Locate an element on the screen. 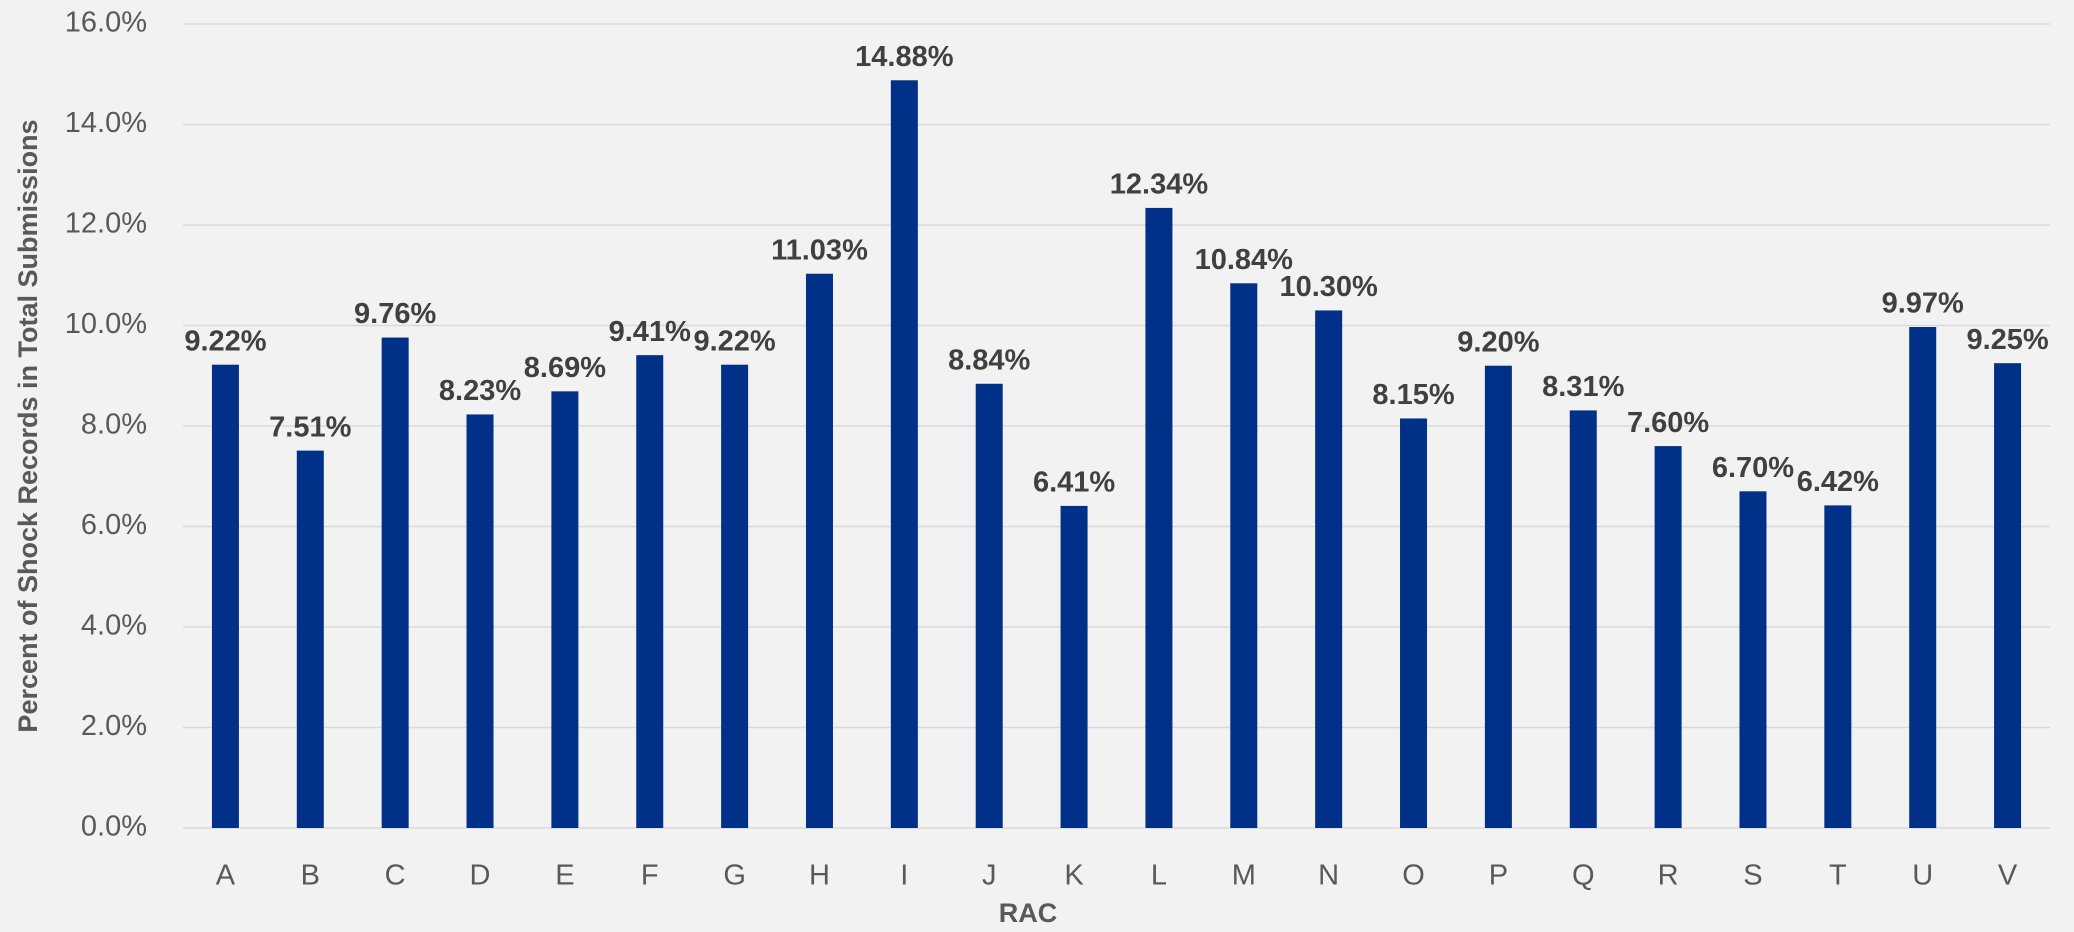 The width and height of the screenshot is (2074, 932). x-tick-label: V is located at coordinates (2008, 876).